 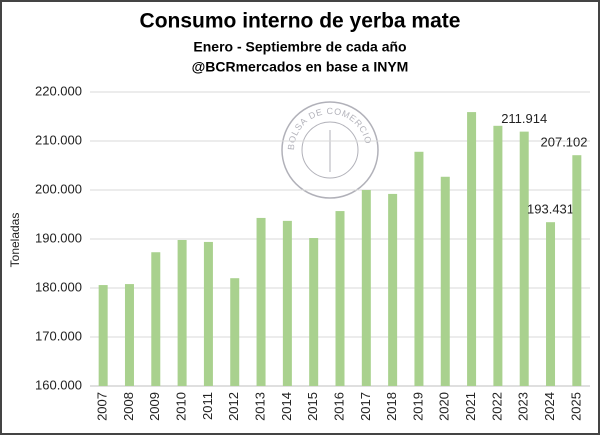 I want to click on x-tick-label: 2023, so click(x=523, y=406).